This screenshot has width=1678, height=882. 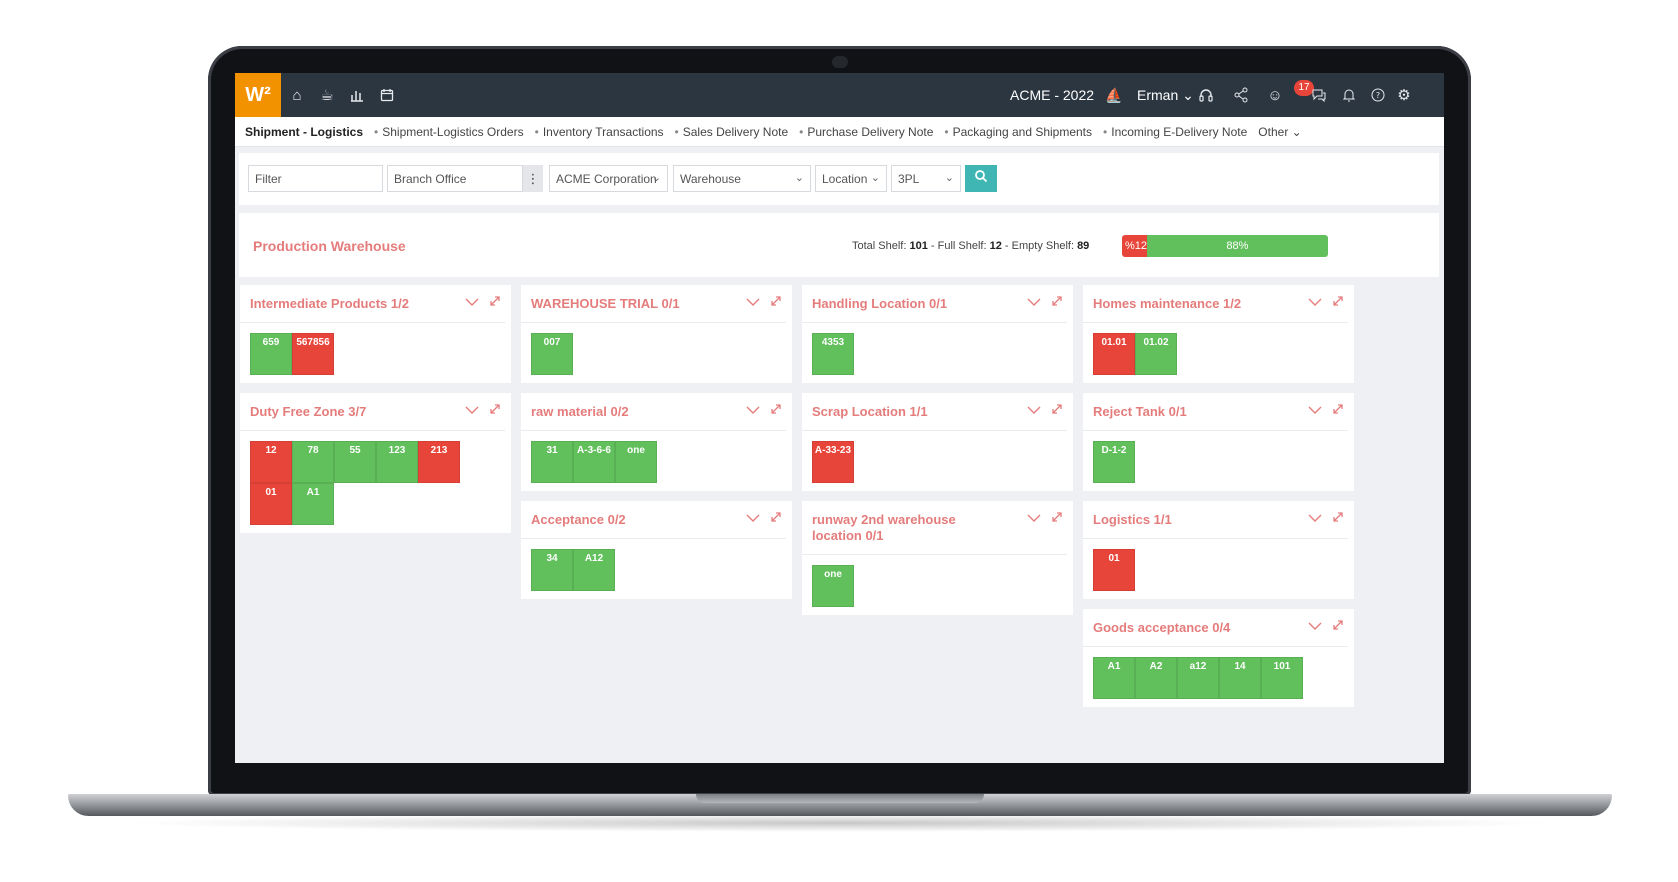 What do you see at coordinates (313, 354) in the screenshot?
I see `shelf-full: 567856` at bounding box center [313, 354].